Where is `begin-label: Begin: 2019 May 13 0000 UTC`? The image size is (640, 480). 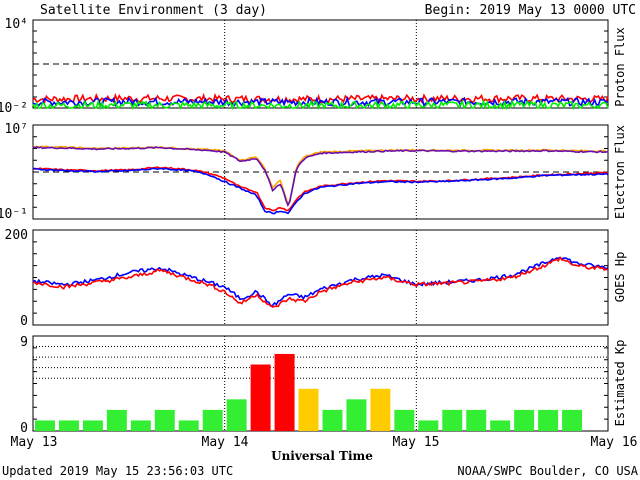 begin-label: Begin: 2019 May 13 0000 UTC is located at coordinates (530, 10).